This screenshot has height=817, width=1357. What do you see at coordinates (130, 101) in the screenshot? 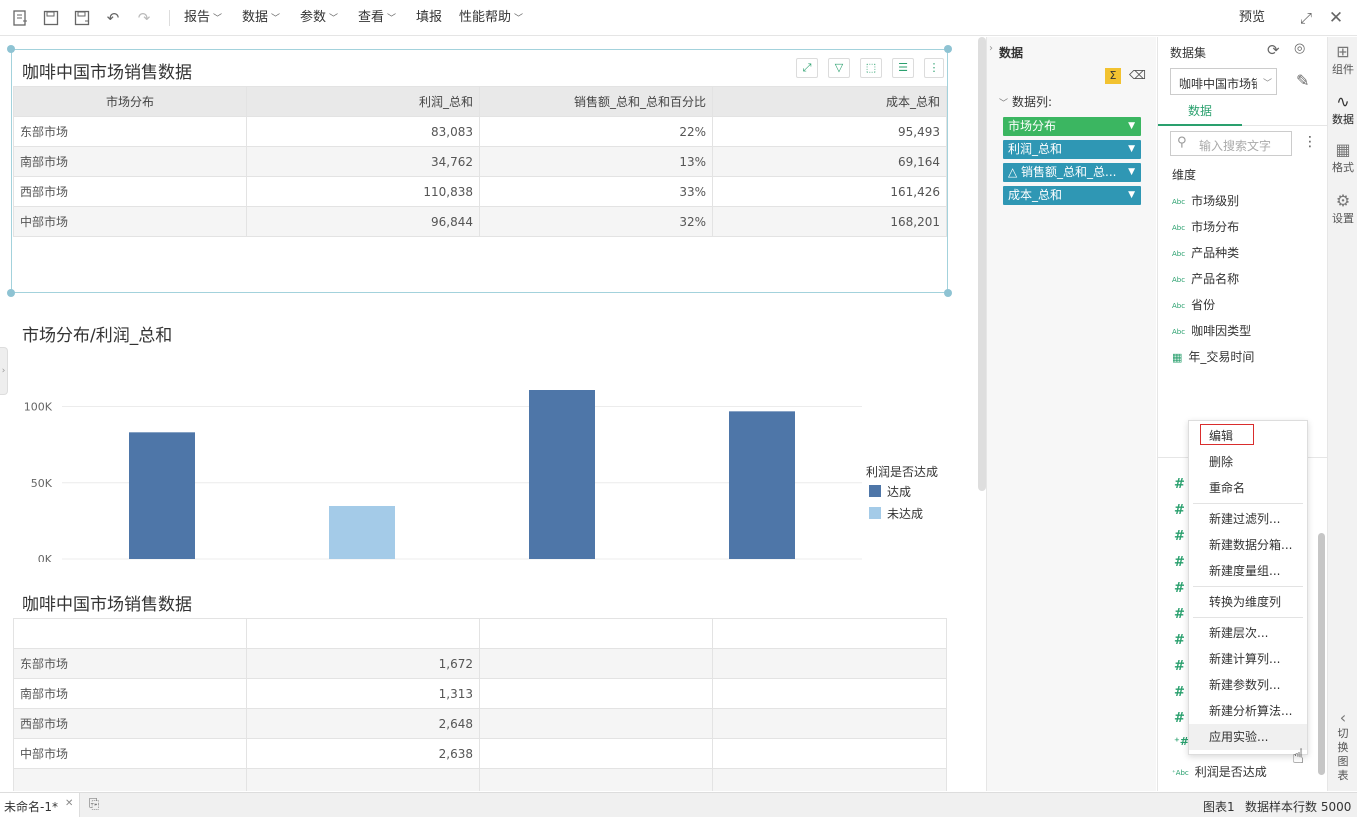
I see `header-cell: 市场分布` at bounding box center [130, 101].